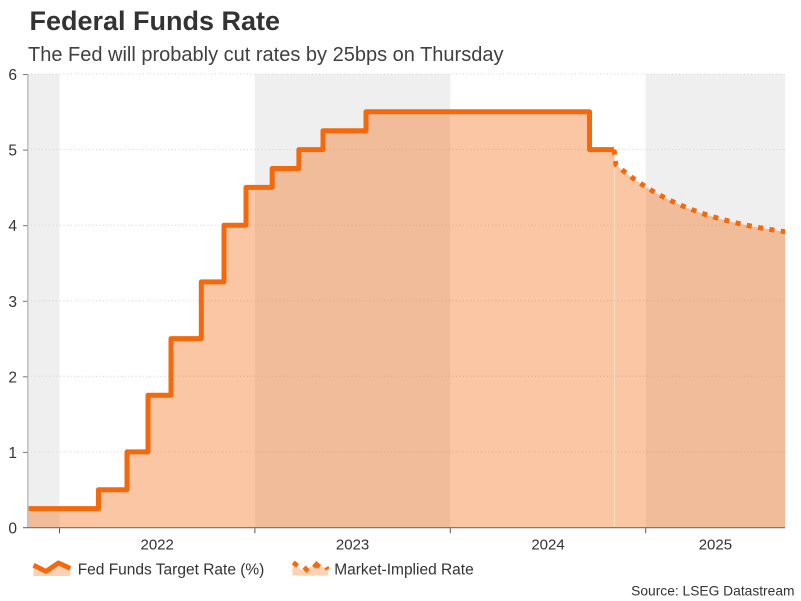  Describe the element at coordinates (12, 377) in the screenshot. I see `svg-text: 2` at that location.